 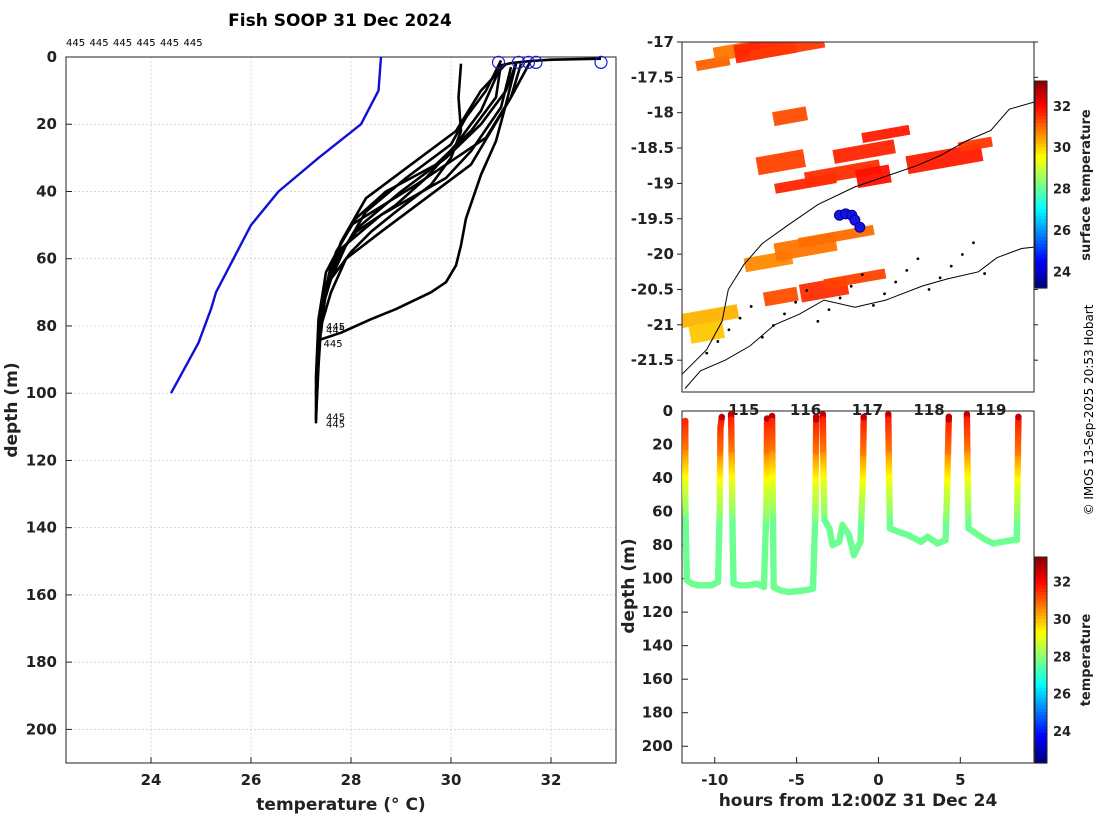 What do you see at coordinates (1062, 582) in the screenshot?
I see `colorbar2-tick-label: 32` at bounding box center [1062, 582].